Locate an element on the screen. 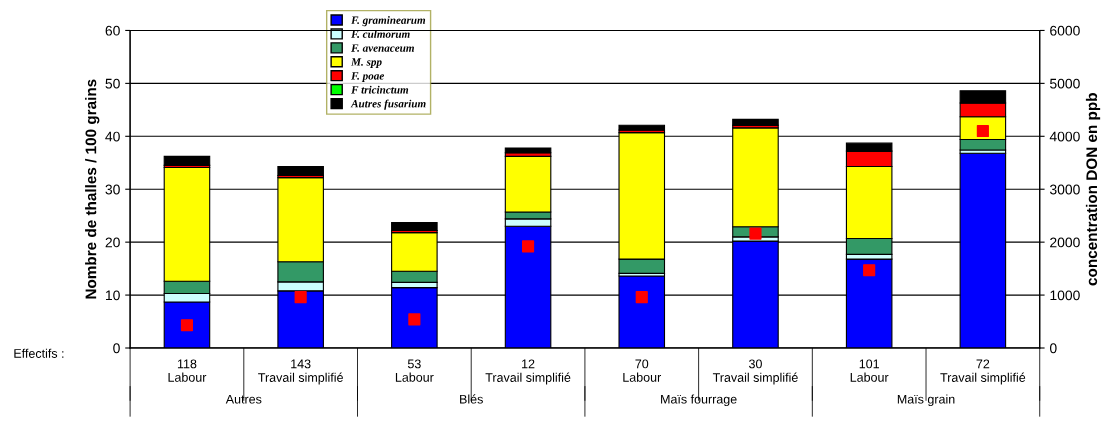 The width and height of the screenshot is (1112, 435). legend-label: F tricinctum is located at coordinates (380, 89).